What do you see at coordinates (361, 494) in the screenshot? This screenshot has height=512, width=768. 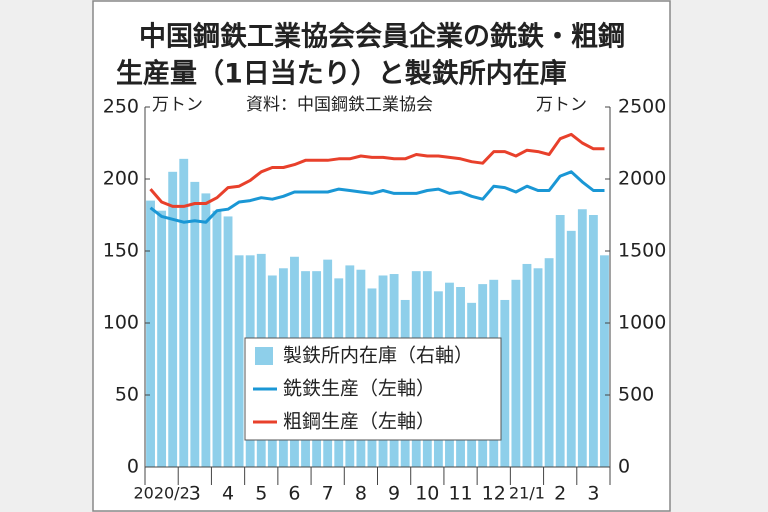 I see `x-tick-label: 8` at bounding box center [361, 494].